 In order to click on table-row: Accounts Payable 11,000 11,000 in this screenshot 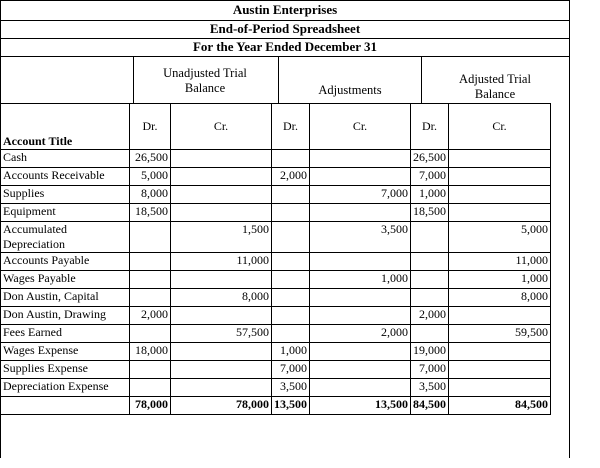, I will do `click(275, 261)`.